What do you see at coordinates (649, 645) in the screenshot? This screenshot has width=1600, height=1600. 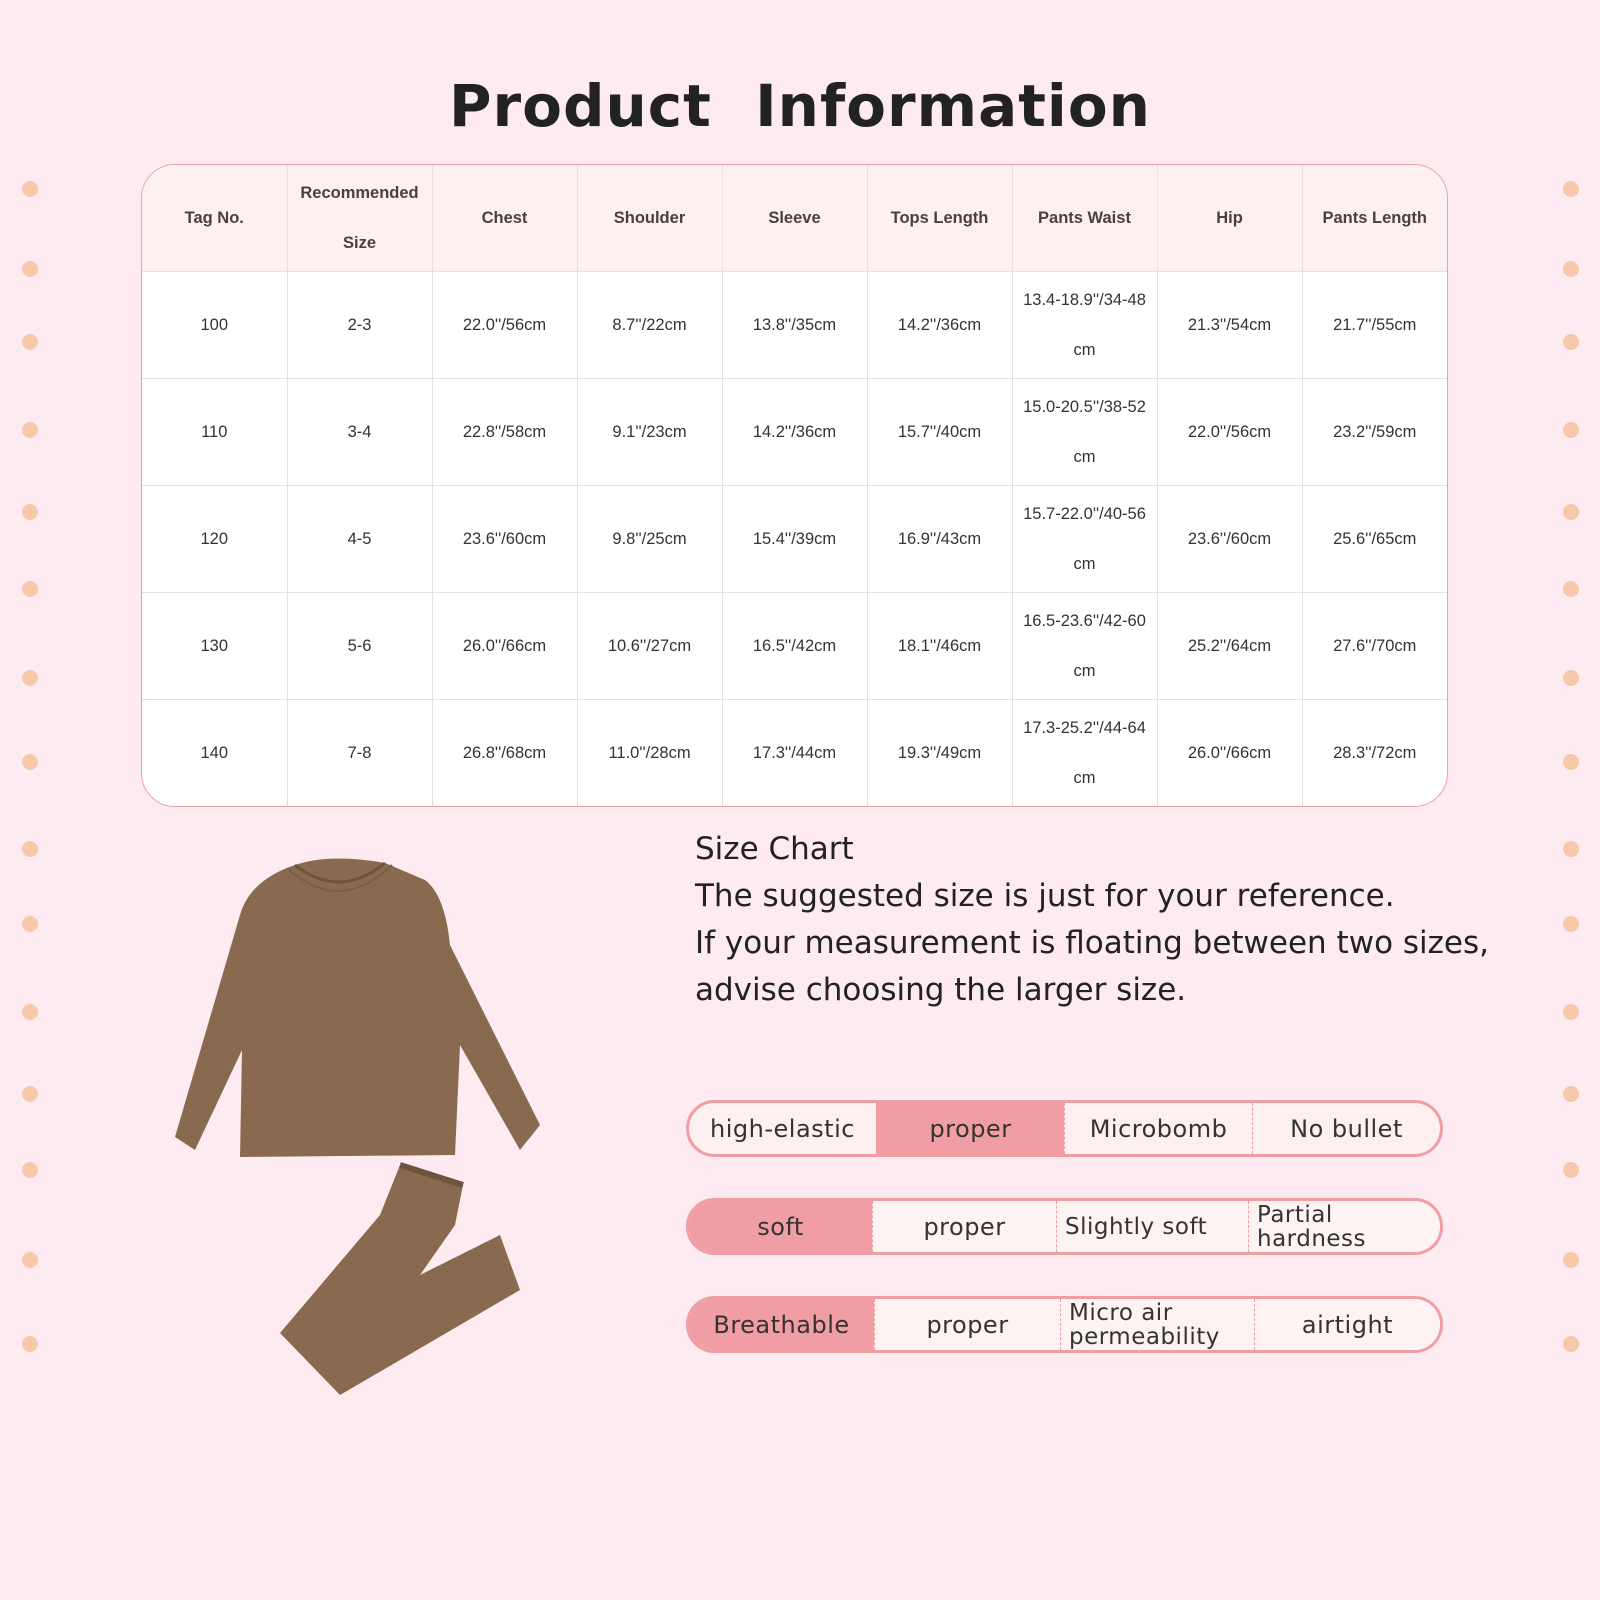 I see `table-cell: 10.6''/27cm` at bounding box center [649, 645].